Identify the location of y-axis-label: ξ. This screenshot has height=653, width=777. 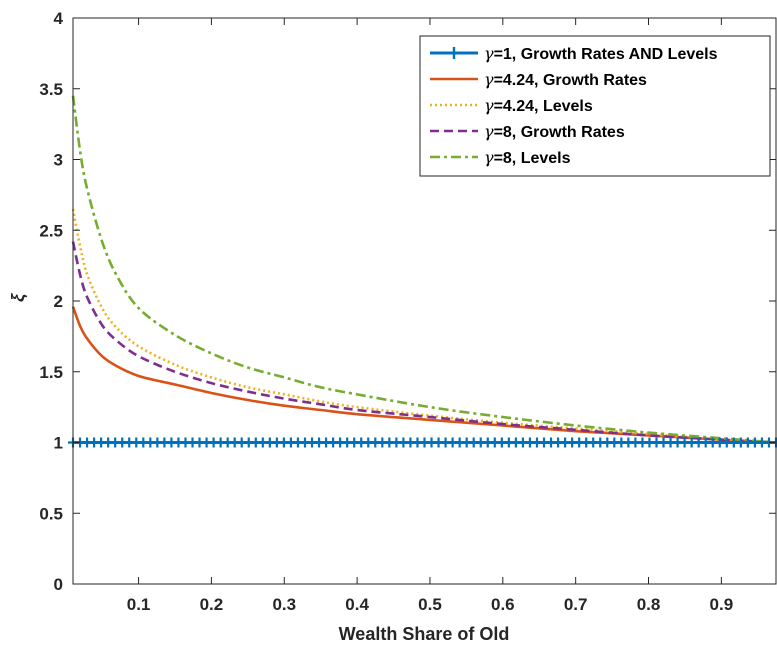
(18, 297).